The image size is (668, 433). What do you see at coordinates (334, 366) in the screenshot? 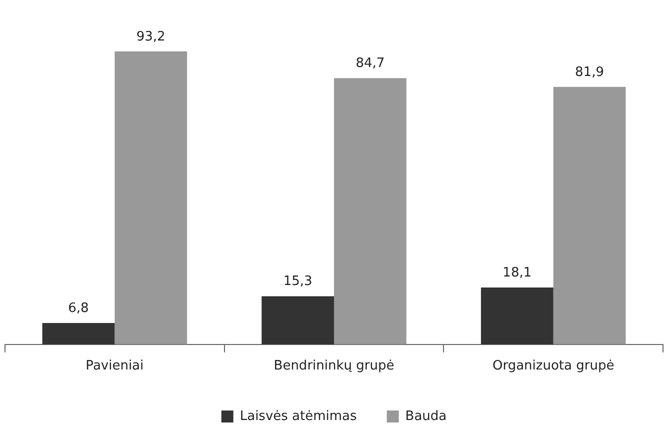
I see `x-tick-label: Bendrininkų grupė` at bounding box center [334, 366].